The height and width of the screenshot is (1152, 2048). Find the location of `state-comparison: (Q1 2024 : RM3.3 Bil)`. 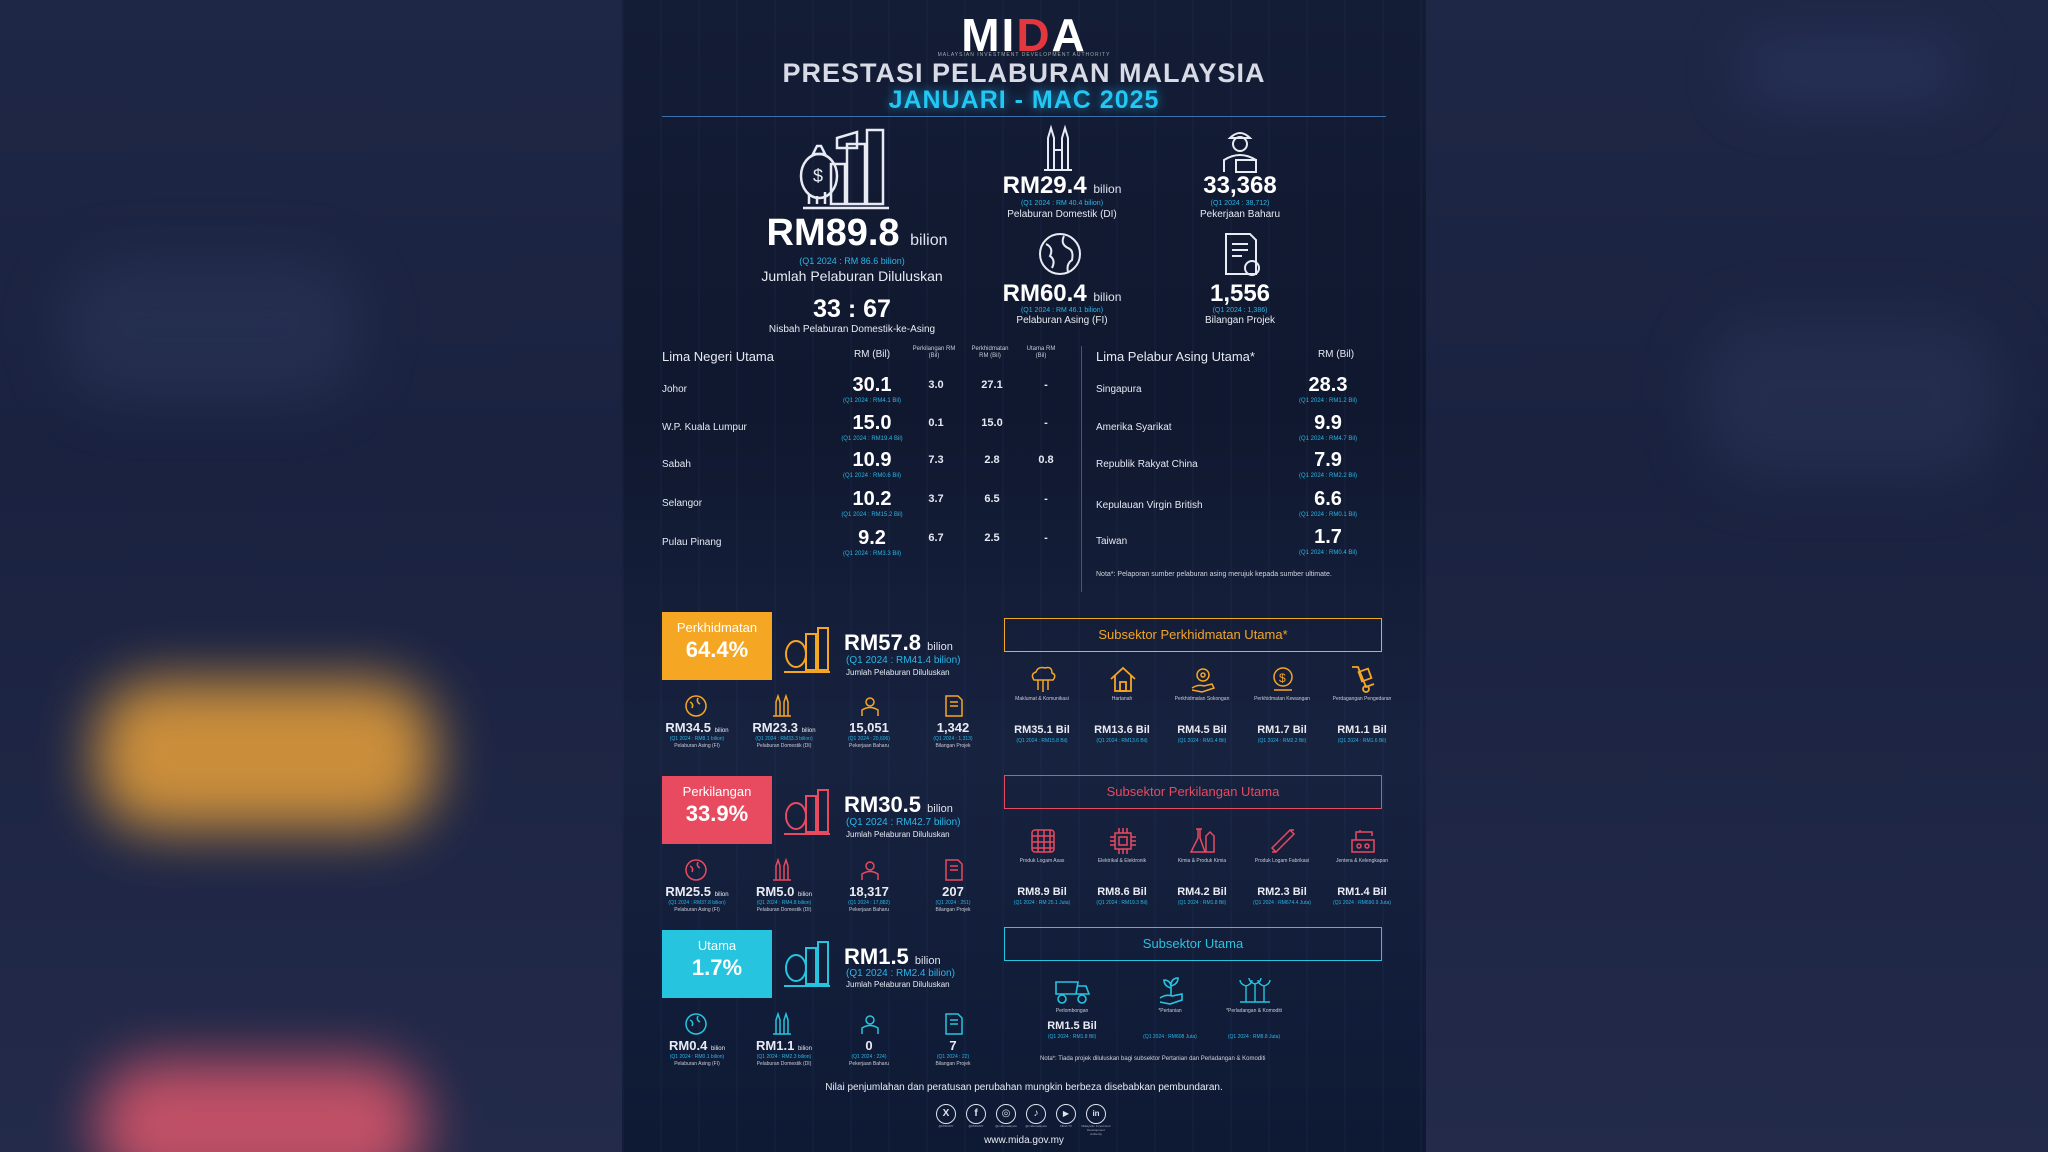

state-comparison: (Q1 2024 : RM3.3 Bil) is located at coordinates (872, 554).